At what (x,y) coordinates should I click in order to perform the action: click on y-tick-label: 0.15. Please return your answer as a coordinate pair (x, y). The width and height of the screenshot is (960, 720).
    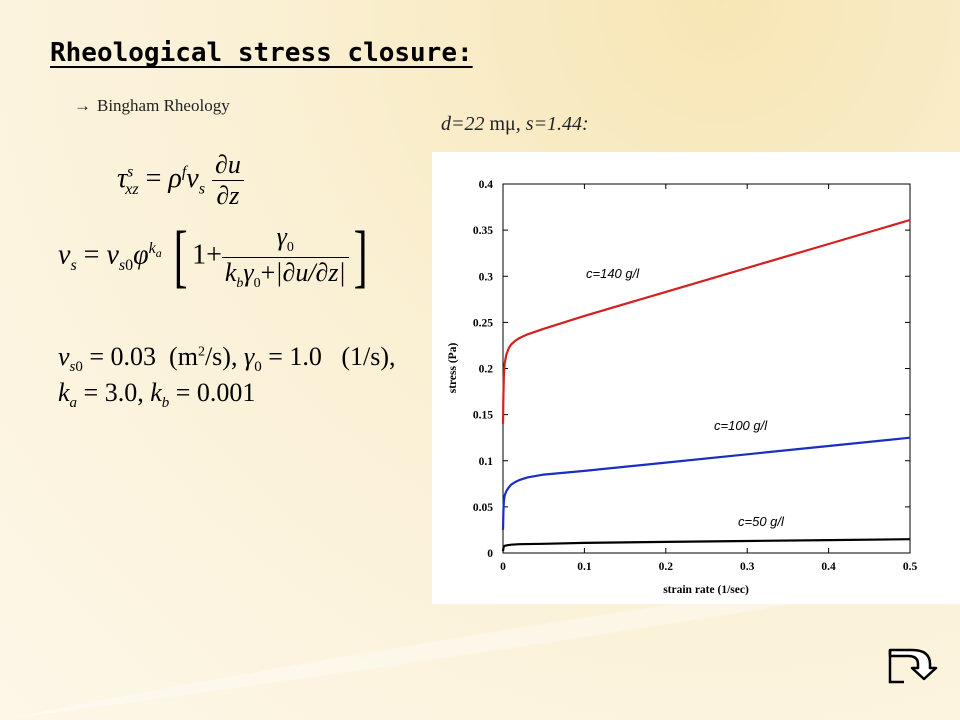
    Looking at the image, I should click on (483, 416).